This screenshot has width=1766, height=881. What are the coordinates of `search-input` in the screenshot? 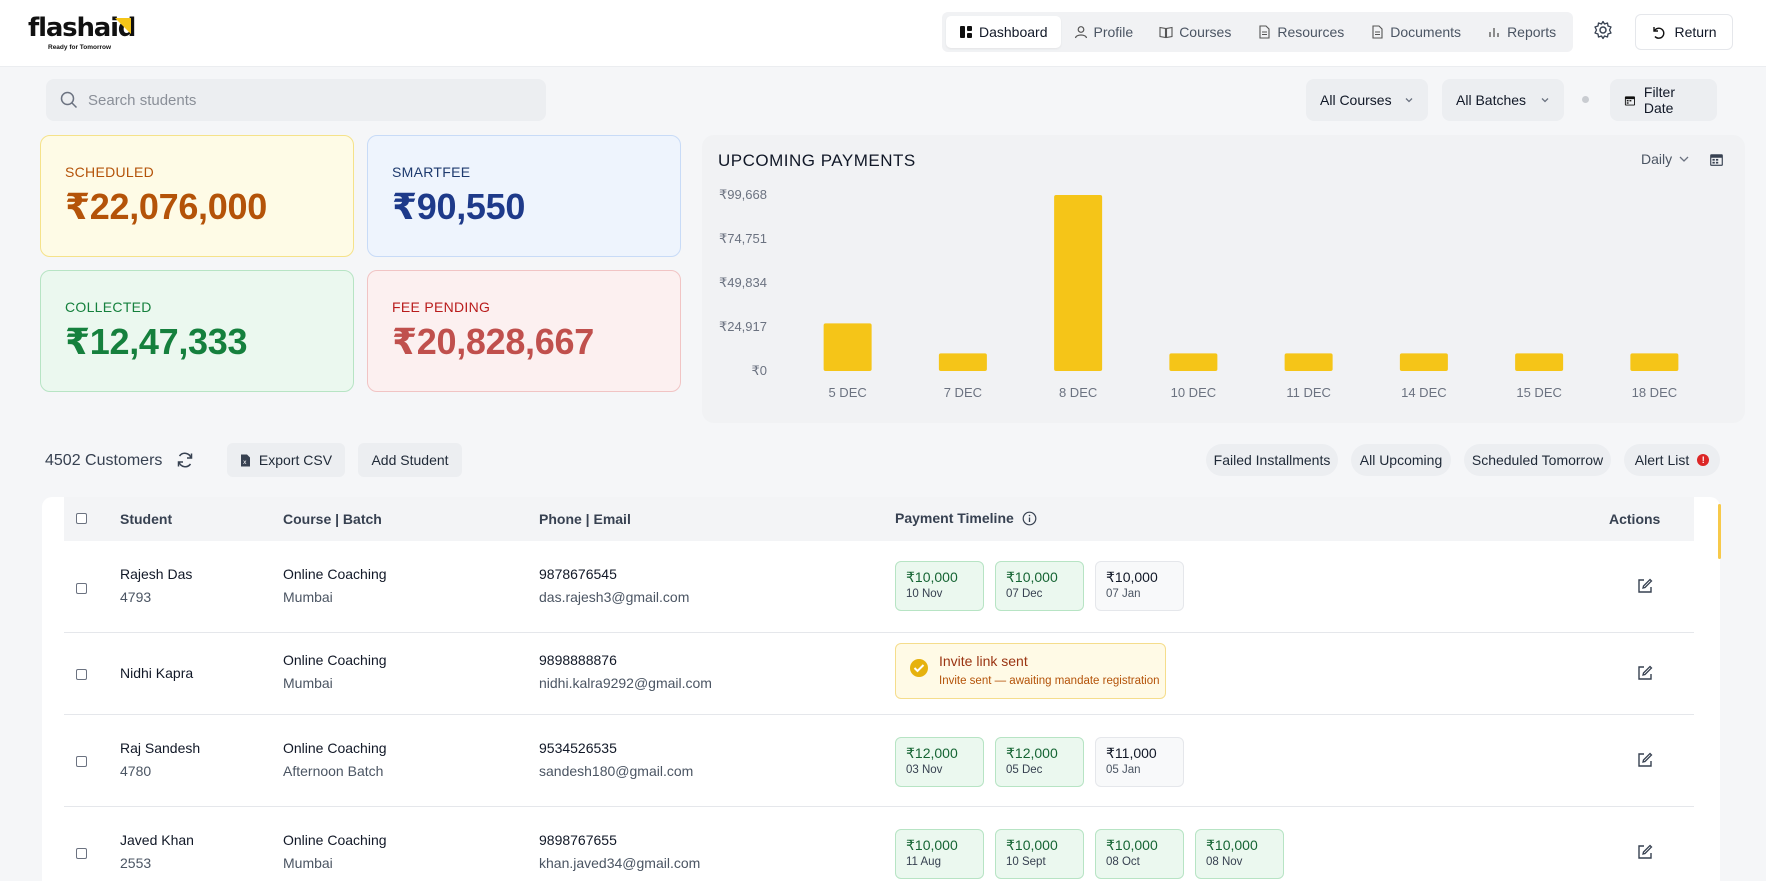 It's located at (308, 100).